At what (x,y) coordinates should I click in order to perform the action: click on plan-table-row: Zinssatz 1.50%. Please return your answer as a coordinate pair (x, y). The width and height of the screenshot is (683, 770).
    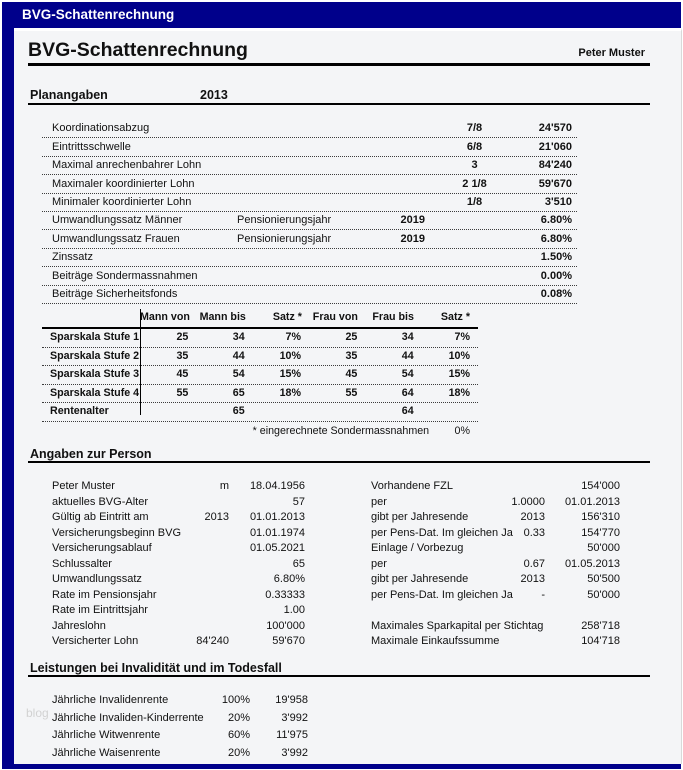
    Looking at the image, I should click on (309, 258).